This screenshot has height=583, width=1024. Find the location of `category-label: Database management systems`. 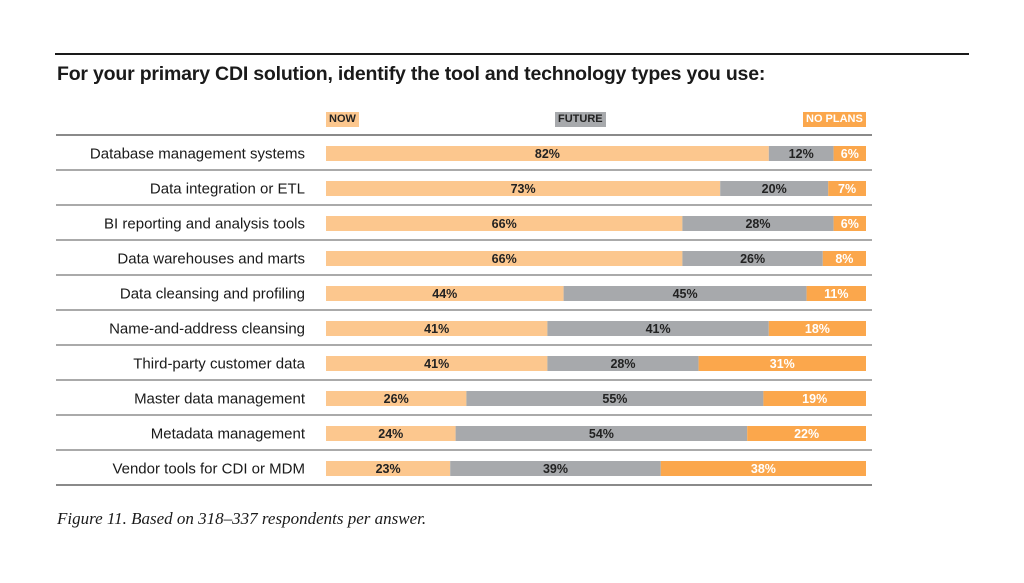

category-label: Database management systems is located at coordinates (197, 154).